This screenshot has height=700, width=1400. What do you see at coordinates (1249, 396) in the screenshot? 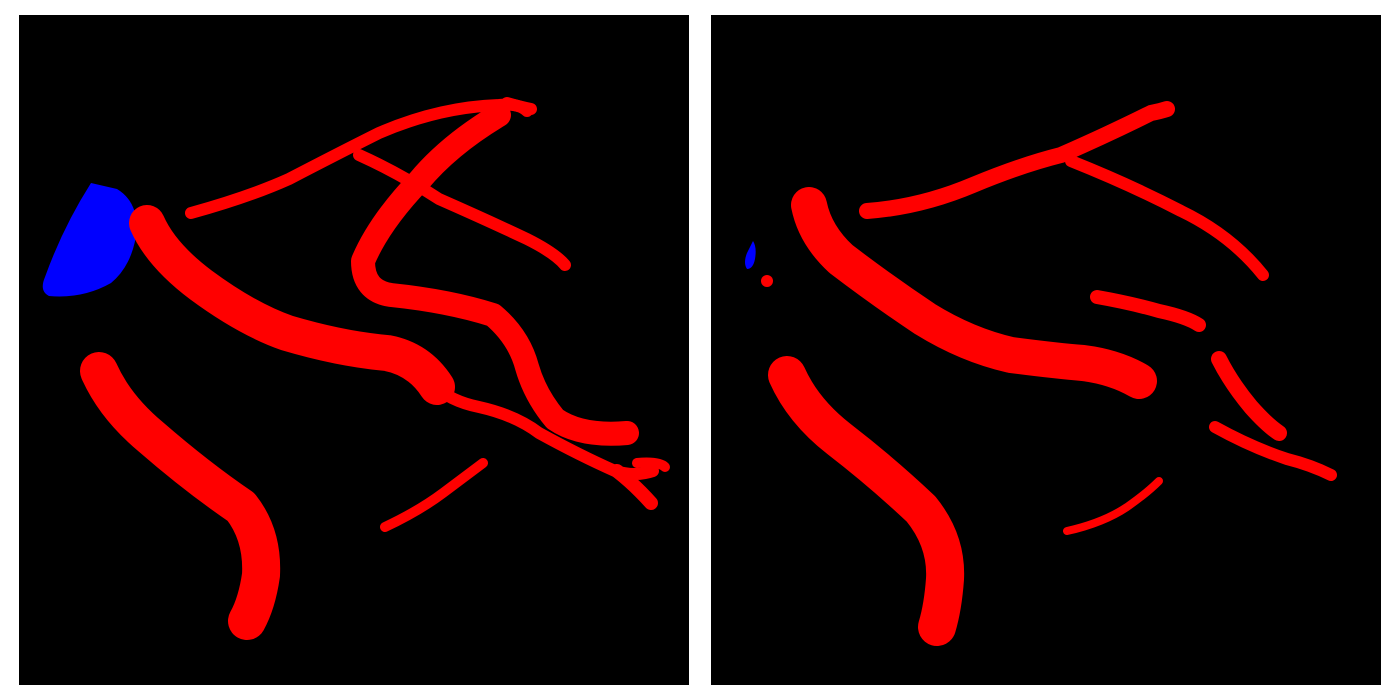
I see `vessel-right-fragment-right` at bounding box center [1249, 396].